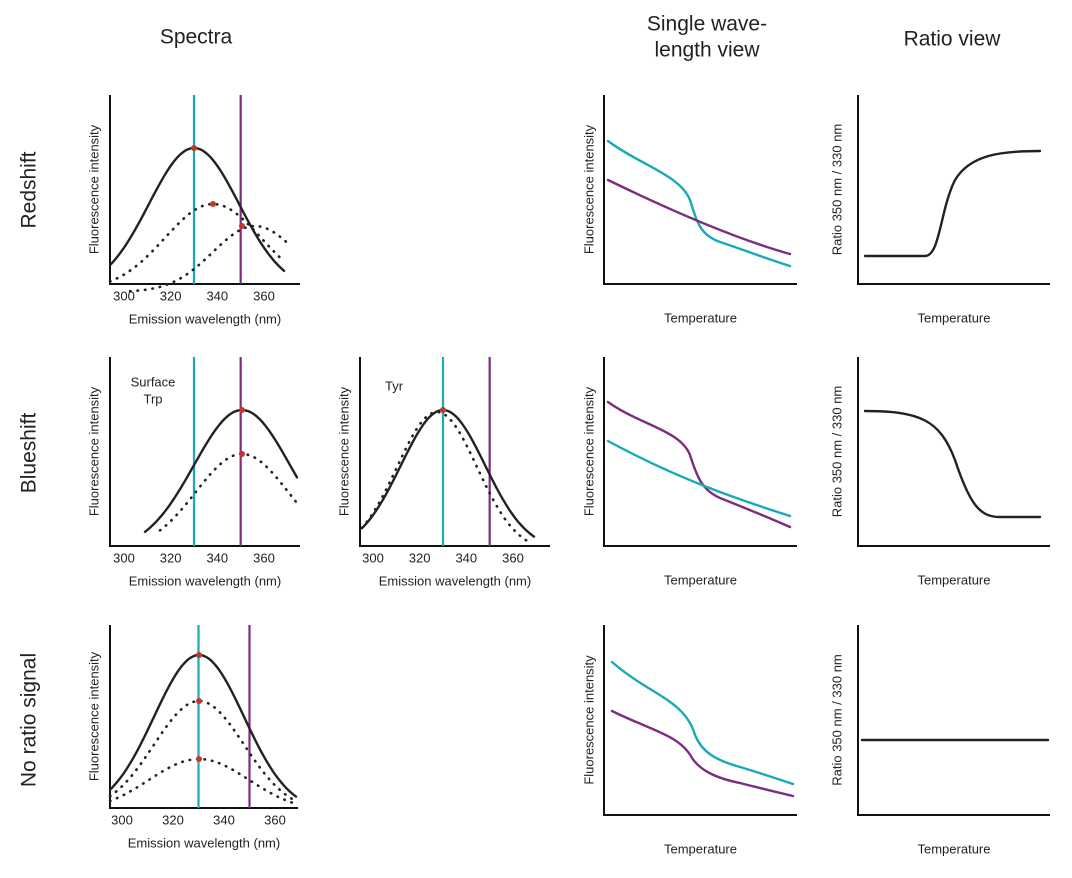 This screenshot has height=878, width=1072. Describe the element at coordinates (29, 189) in the screenshot. I see `row-label: Redshift` at that location.